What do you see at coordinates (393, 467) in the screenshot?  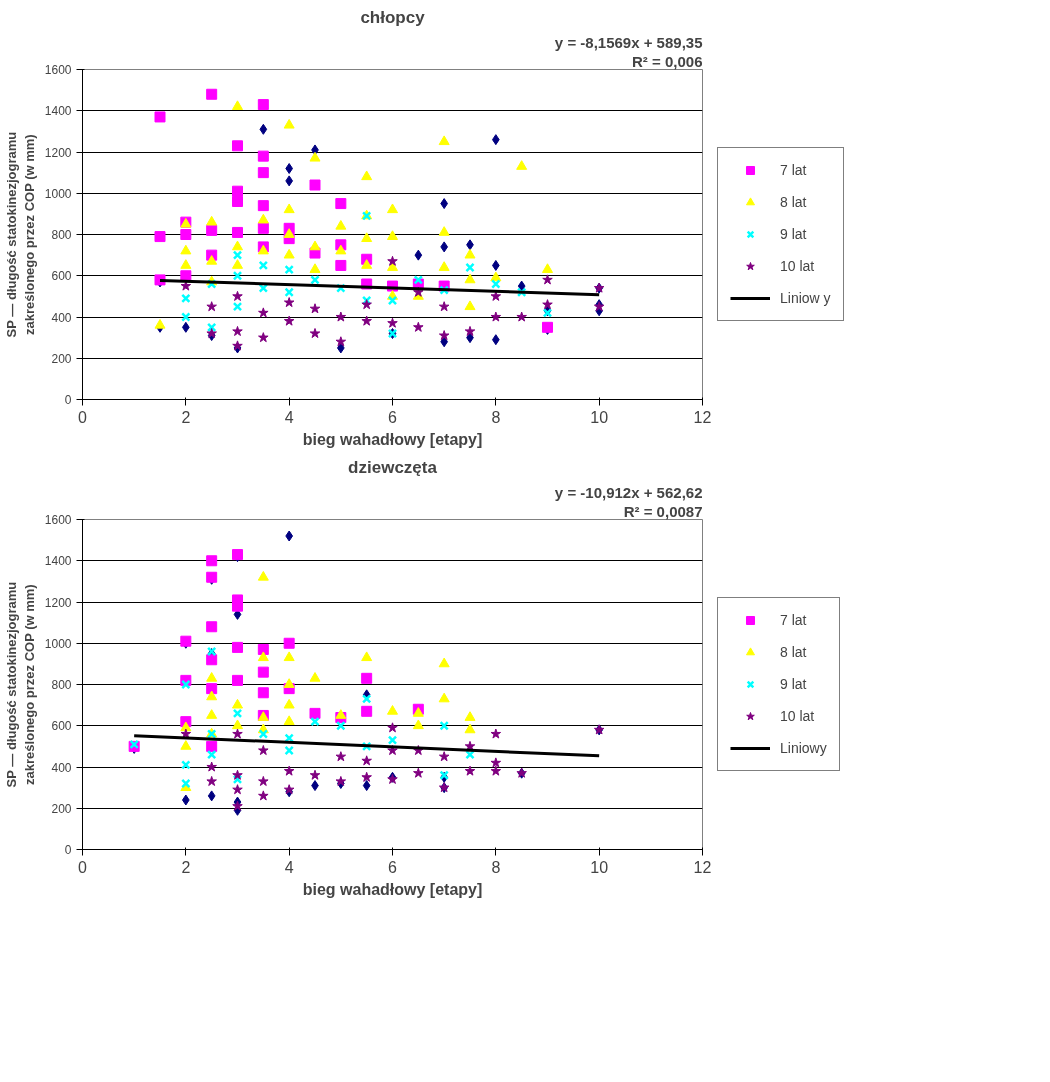 I see `chart-title: dziewczęta` at bounding box center [393, 467].